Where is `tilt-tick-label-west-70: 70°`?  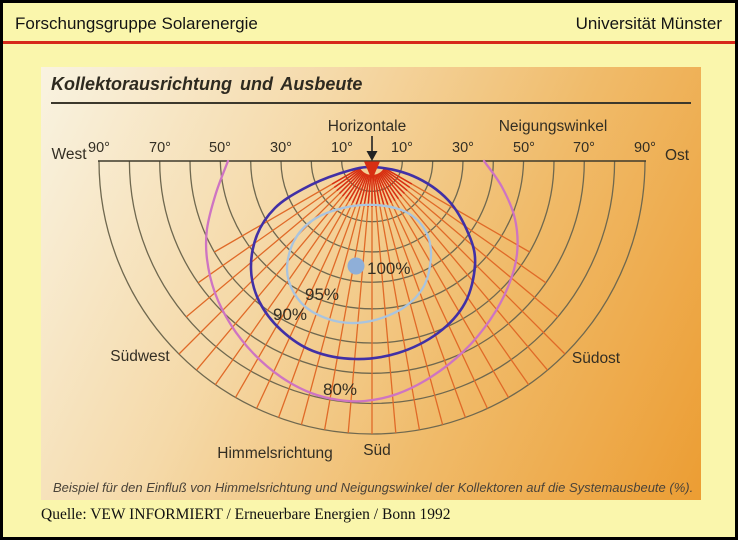 tilt-tick-label-west-70: 70° is located at coordinates (160, 148).